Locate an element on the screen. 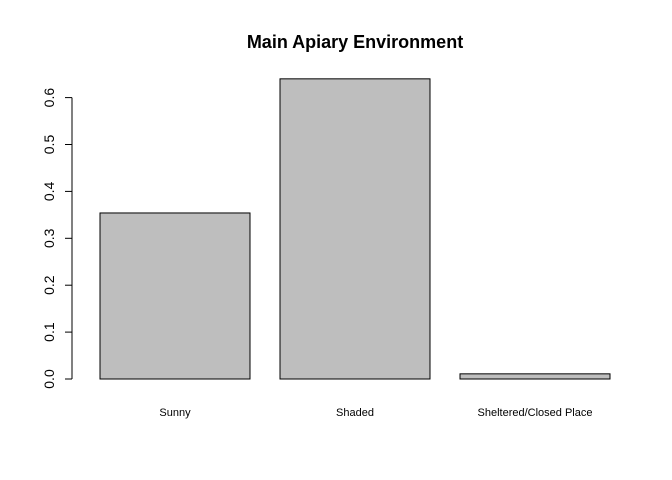  y-tick-label-5: 0.5 is located at coordinates (49, 145).